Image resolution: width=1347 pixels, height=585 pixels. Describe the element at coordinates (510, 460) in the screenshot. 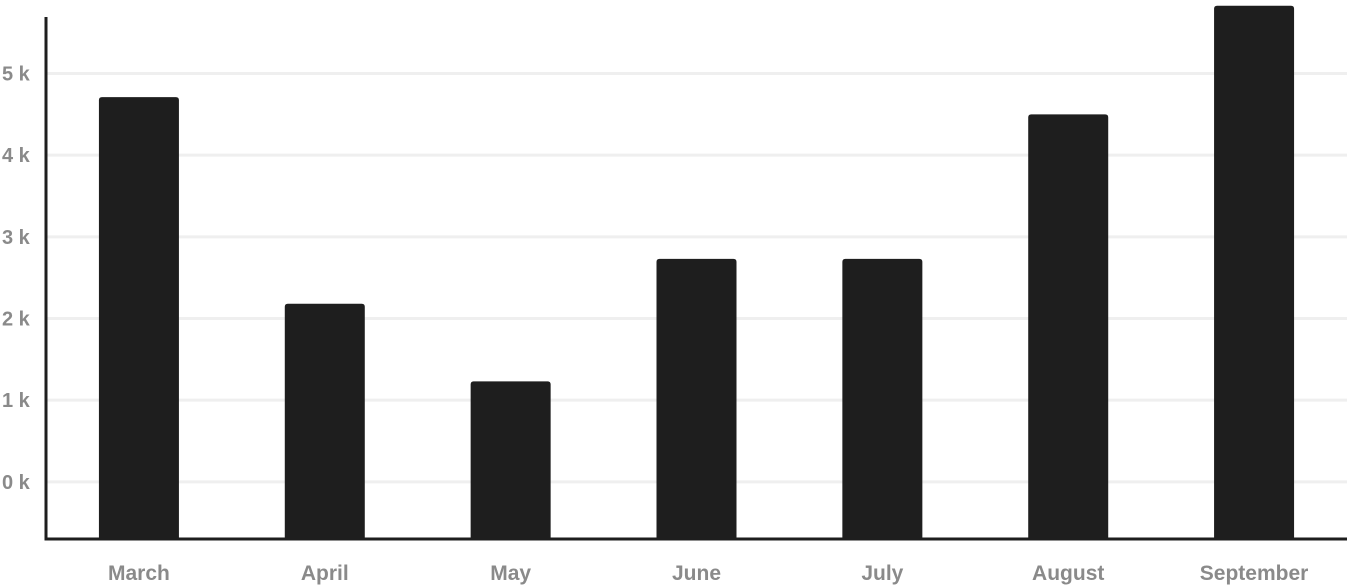

I see `bar-may` at that location.